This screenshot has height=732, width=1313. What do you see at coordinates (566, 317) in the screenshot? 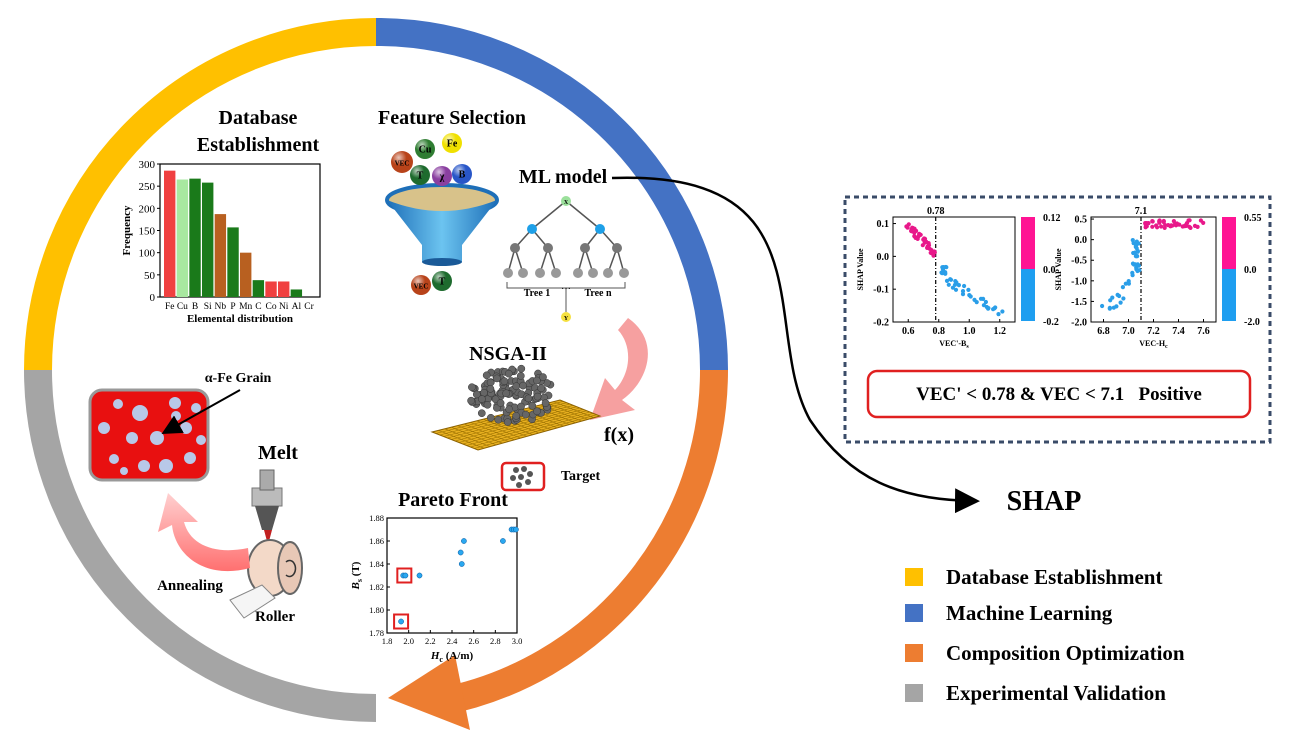
I see `tree-output-node` at bounding box center [566, 317].